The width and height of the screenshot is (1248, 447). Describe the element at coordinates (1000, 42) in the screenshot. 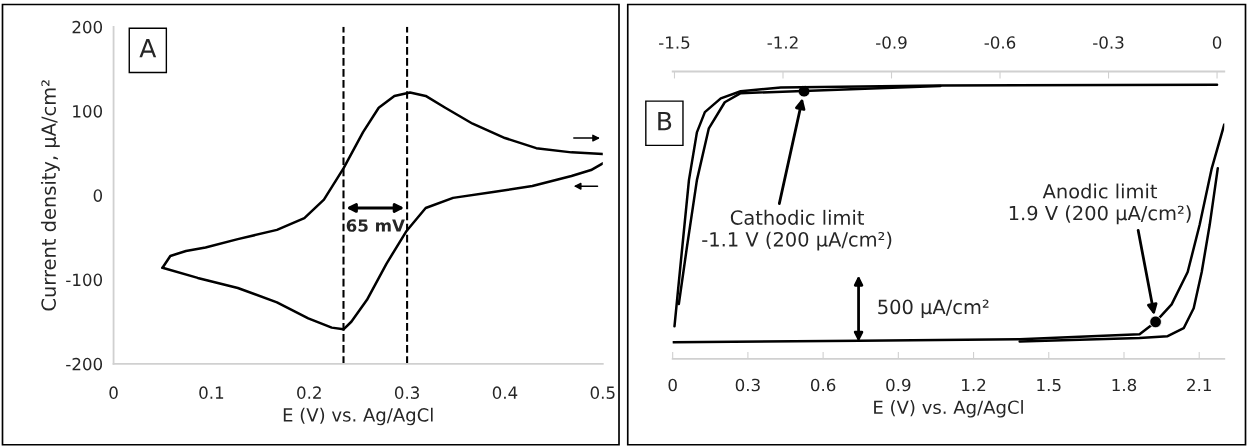

I see `x2-tick-label: -0.6` at that location.